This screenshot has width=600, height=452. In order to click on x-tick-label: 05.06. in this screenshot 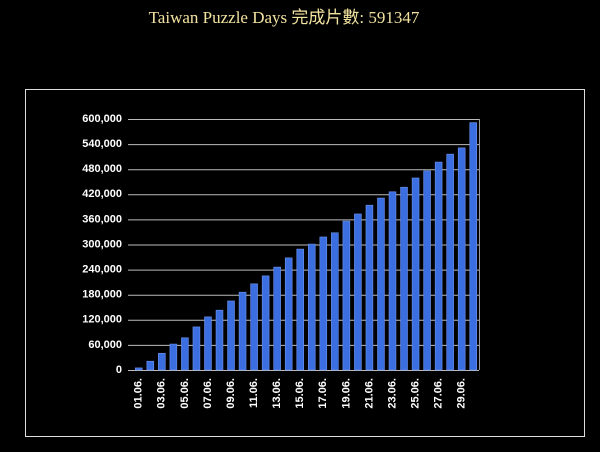, I will do `click(185, 393)`.